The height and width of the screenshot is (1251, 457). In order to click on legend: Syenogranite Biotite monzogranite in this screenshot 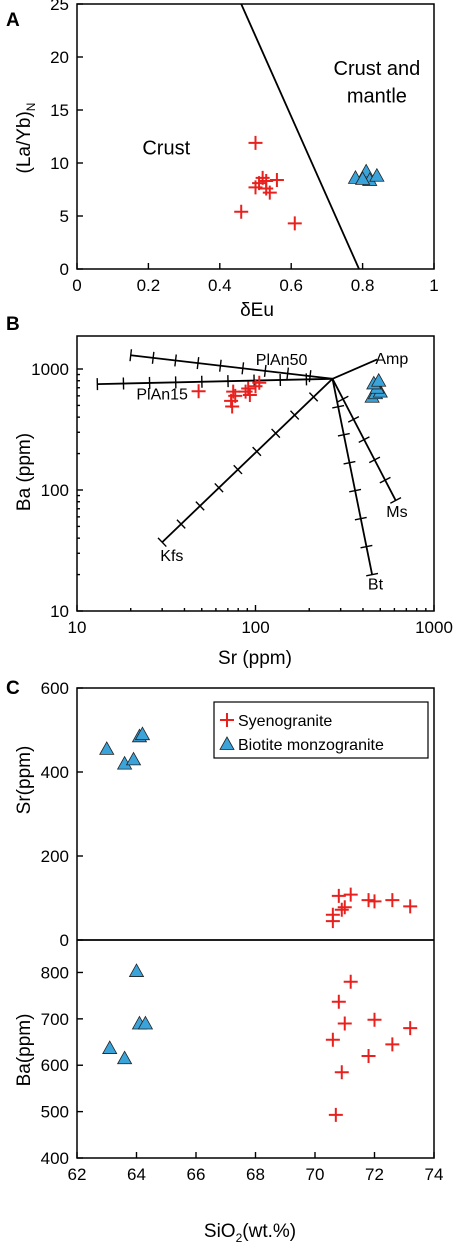, I will do `click(321, 730)`.